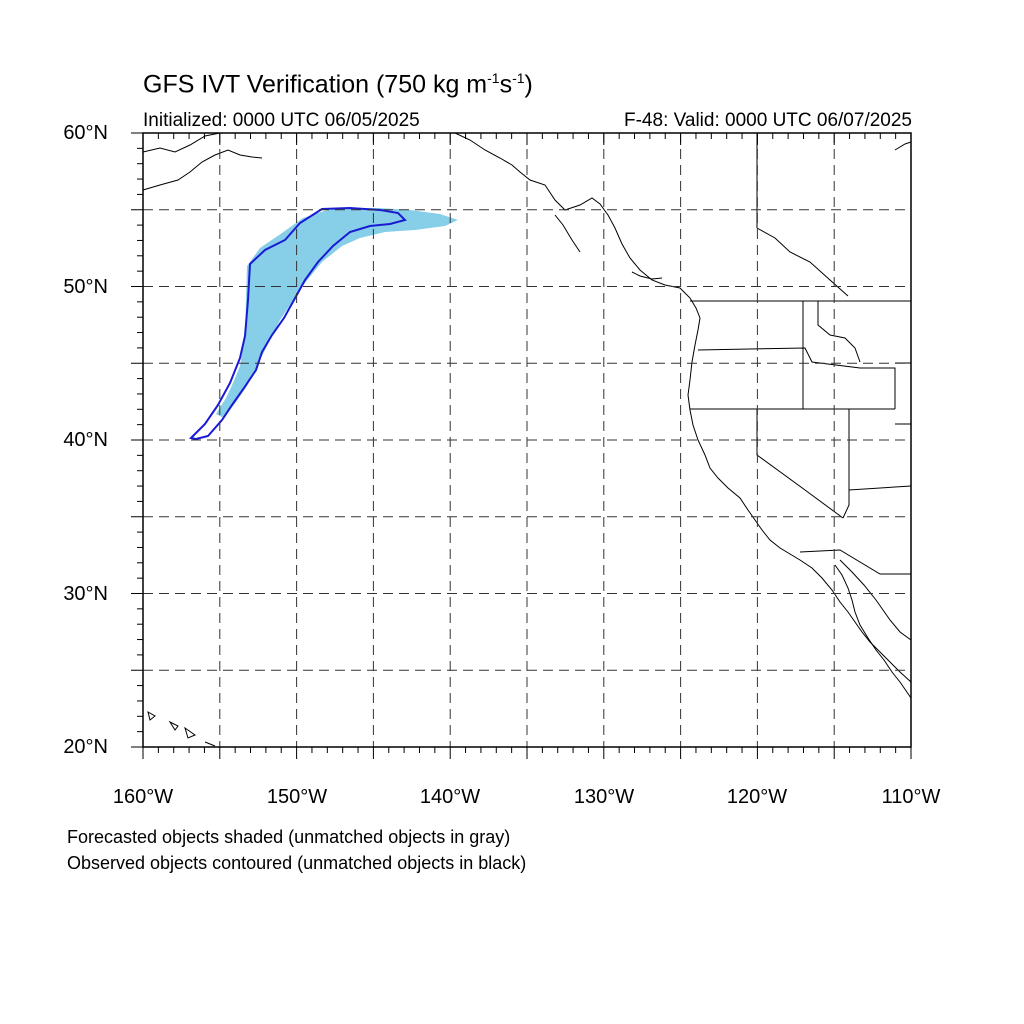 Image resolution: width=1024 pixels, height=1024 pixels. What do you see at coordinates (281, 120) in the screenshot?
I see `init-time-label: Initialized: 0000 UTC 06/05/2025` at bounding box center [281, 120].